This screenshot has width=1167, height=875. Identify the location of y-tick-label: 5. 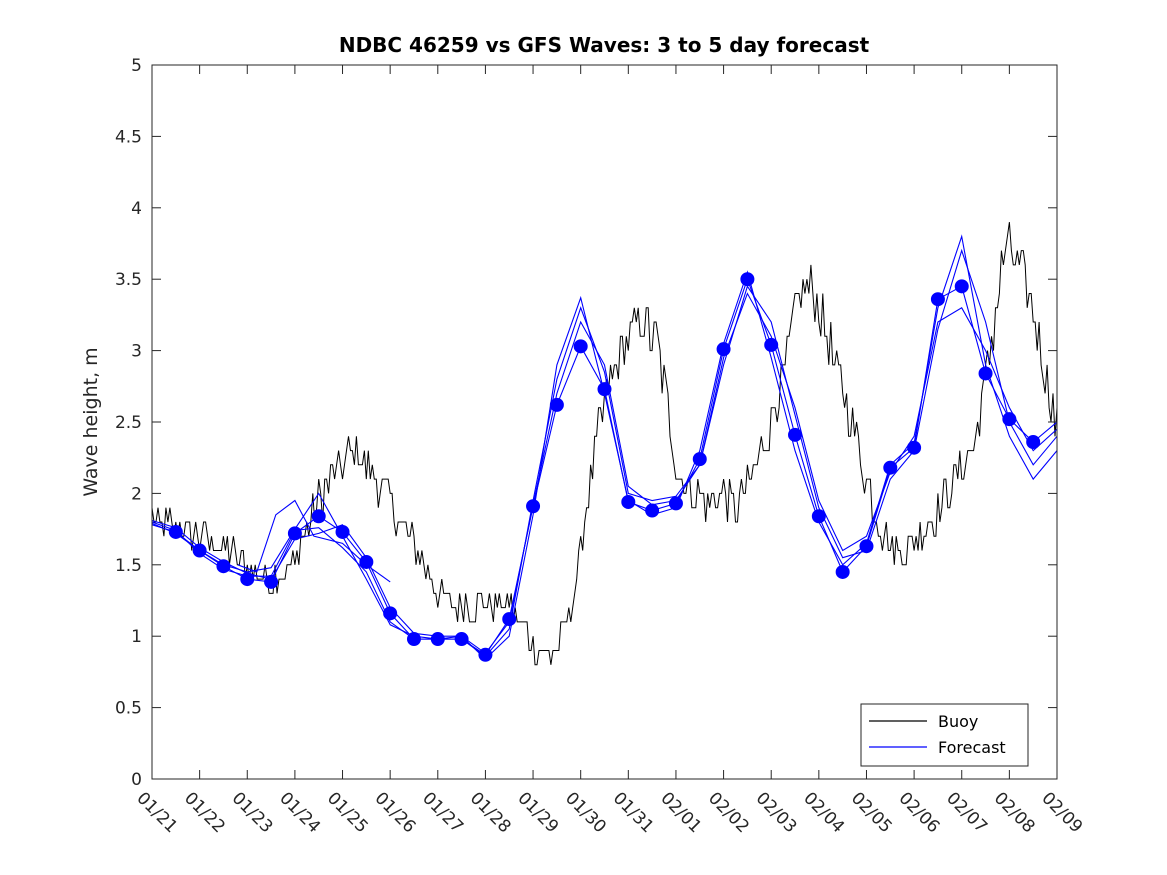
(136, 66).